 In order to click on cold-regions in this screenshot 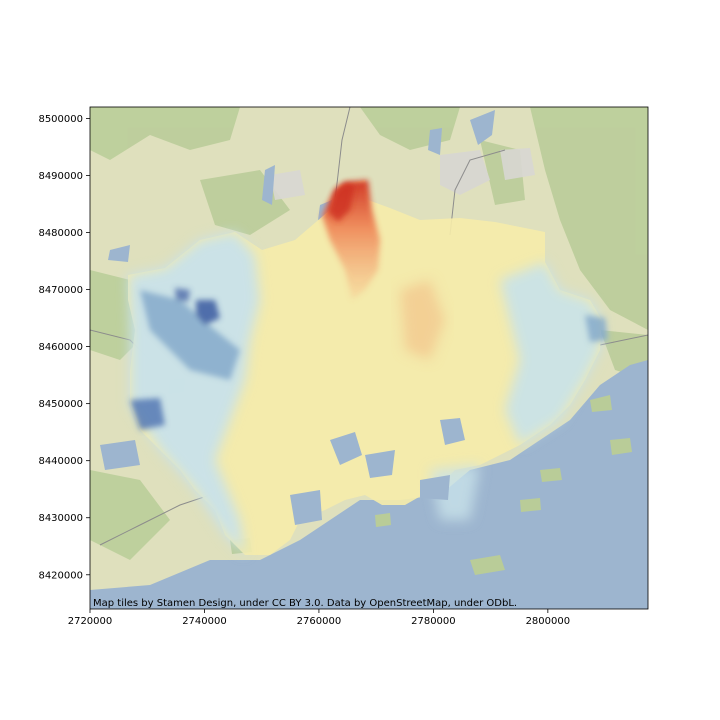, I will do `click(369, 359)`.